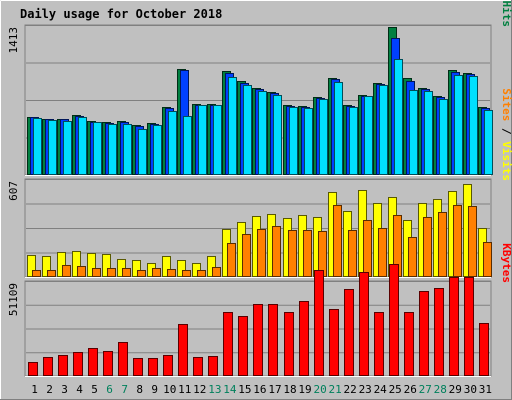 The image size is (512, 400). I want to click on max-value-label: 607, so click(13, 191).